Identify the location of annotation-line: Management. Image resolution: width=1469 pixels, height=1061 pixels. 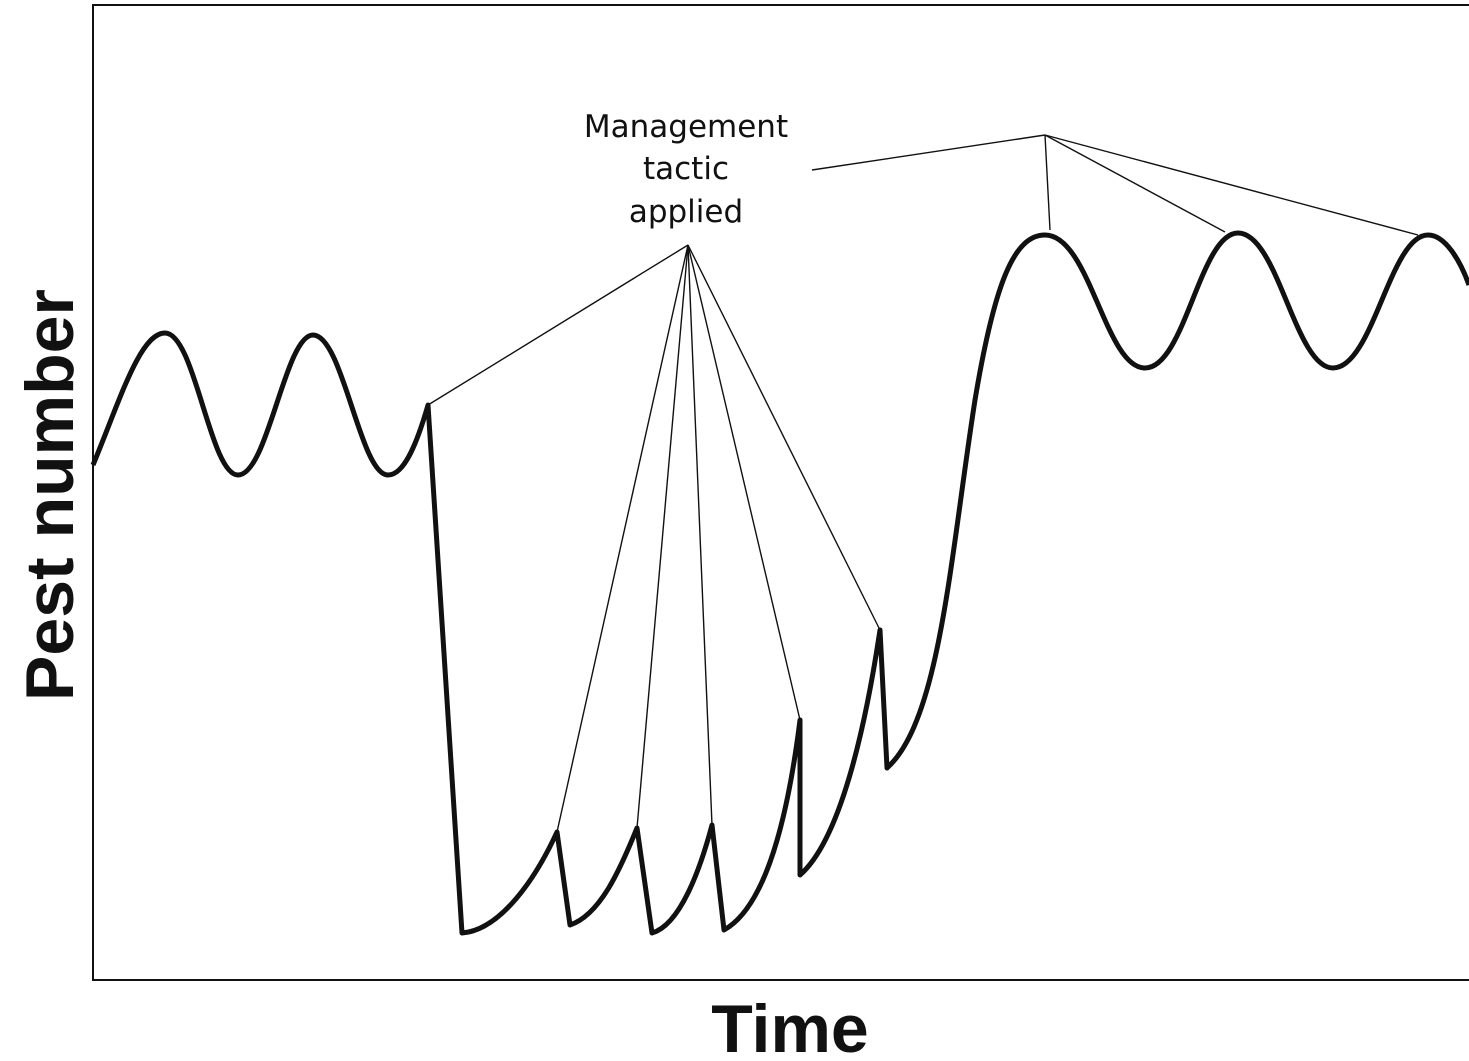
(686, 127).